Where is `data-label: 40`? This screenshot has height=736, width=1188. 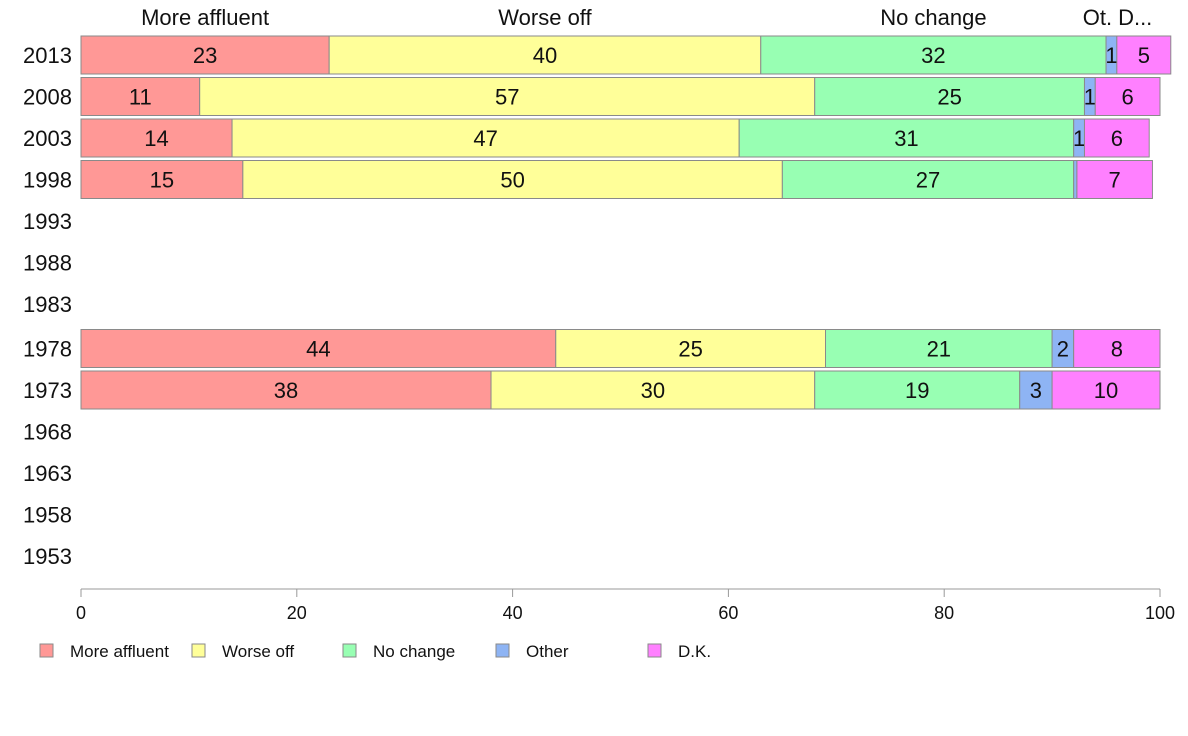 data-label: 40 is located at coordinates (545, 55).